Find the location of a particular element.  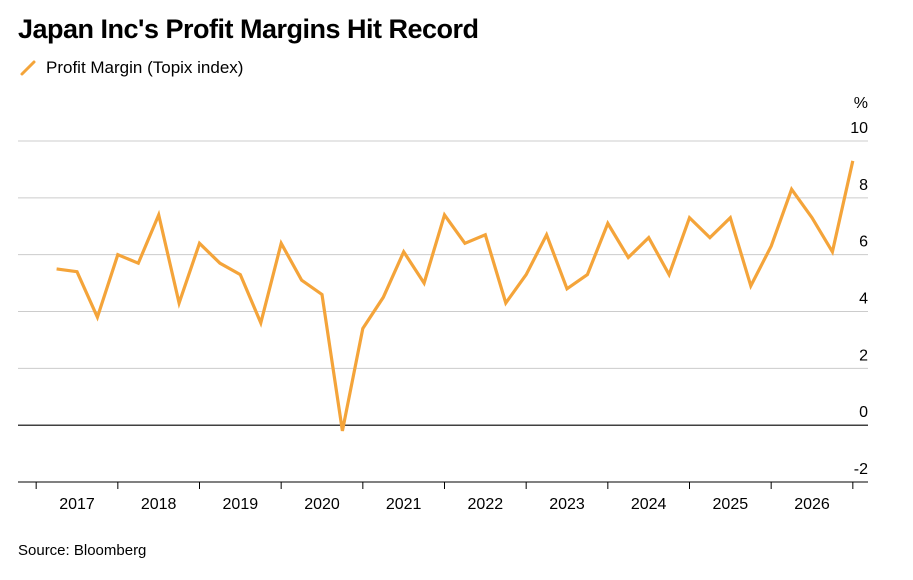

x-tick-label: 2021 is located at coordinates (404, 504).